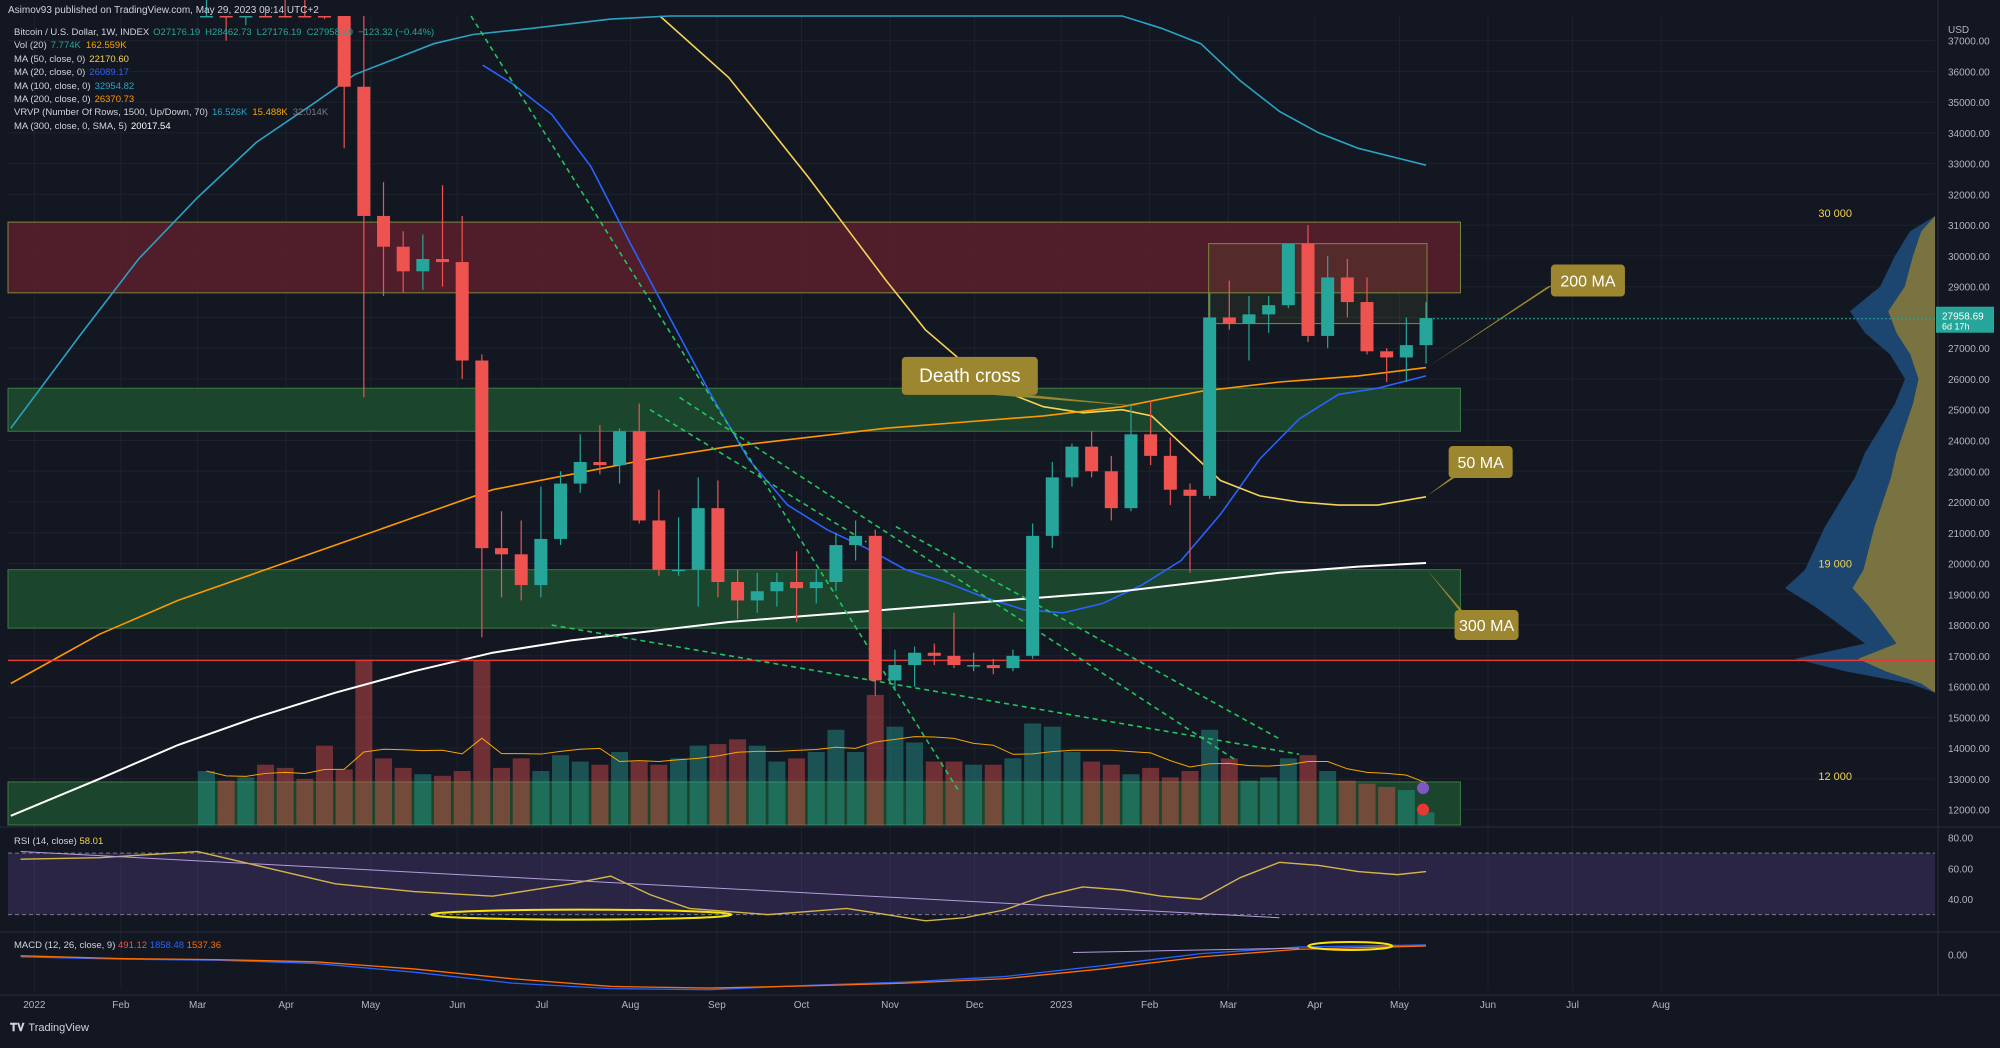  Describe the element at coordinates (1661, 1005) in the screenshot. I see `time-axis-tick: Aug` at that location.